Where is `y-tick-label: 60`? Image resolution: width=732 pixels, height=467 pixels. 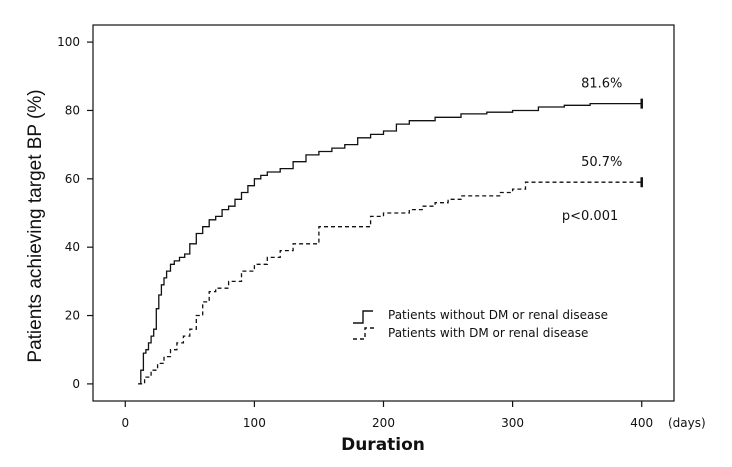 y-tick-label: 60 is located at coordinates (72, 179).